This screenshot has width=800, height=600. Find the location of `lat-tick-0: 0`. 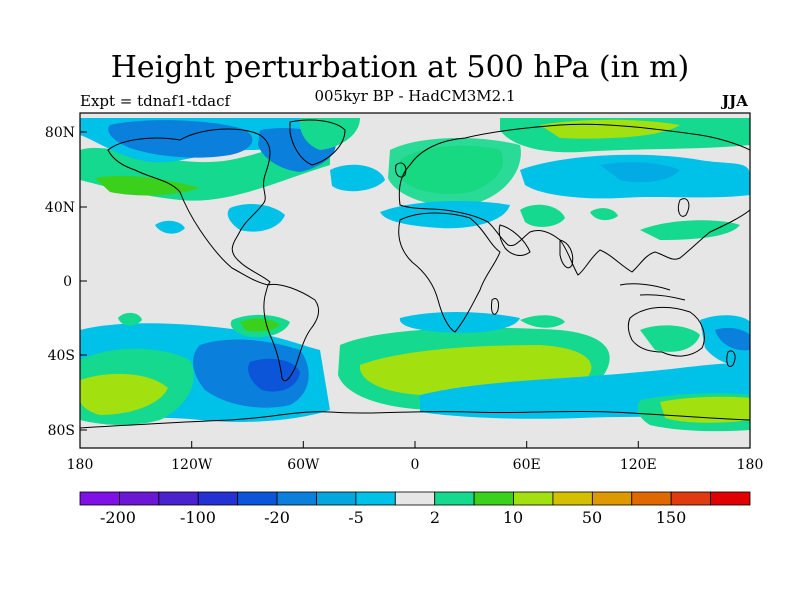

lat-tick-0: 0 is located at coordinates (67, 282).